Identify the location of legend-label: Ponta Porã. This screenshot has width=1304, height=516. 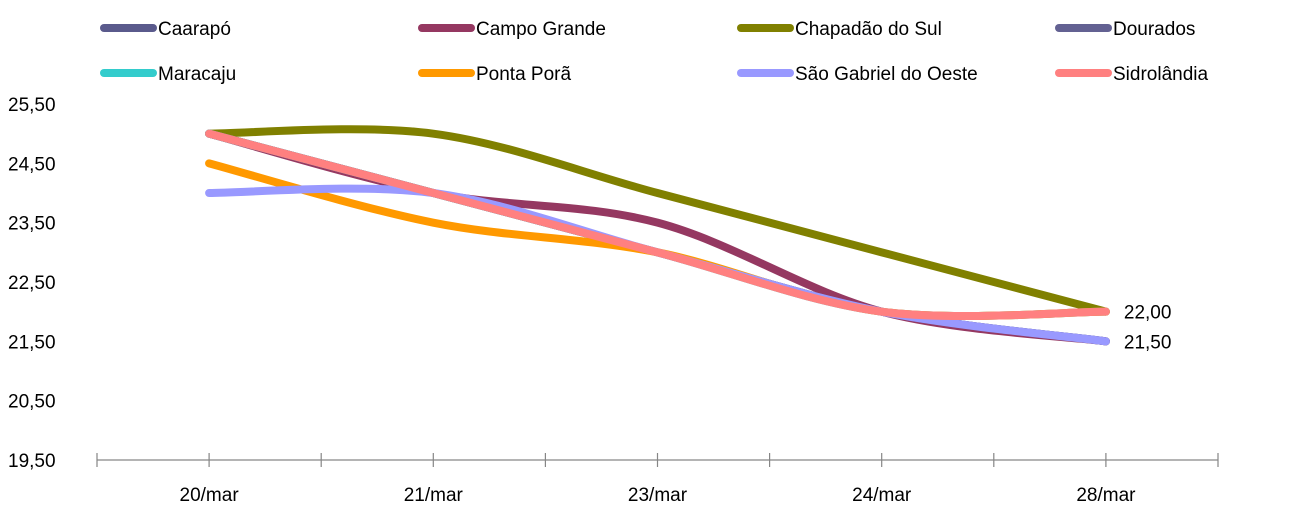
(523, 74).